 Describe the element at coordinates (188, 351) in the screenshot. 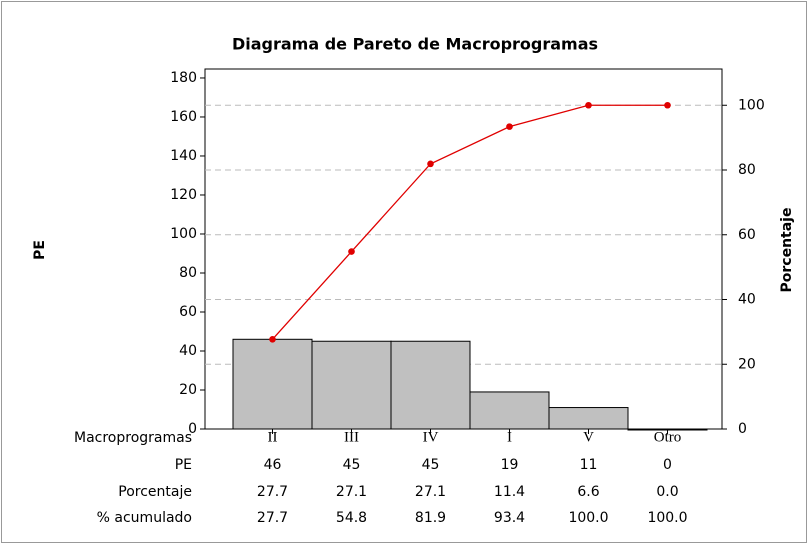

I see `y-tick-label: 40` at that location.